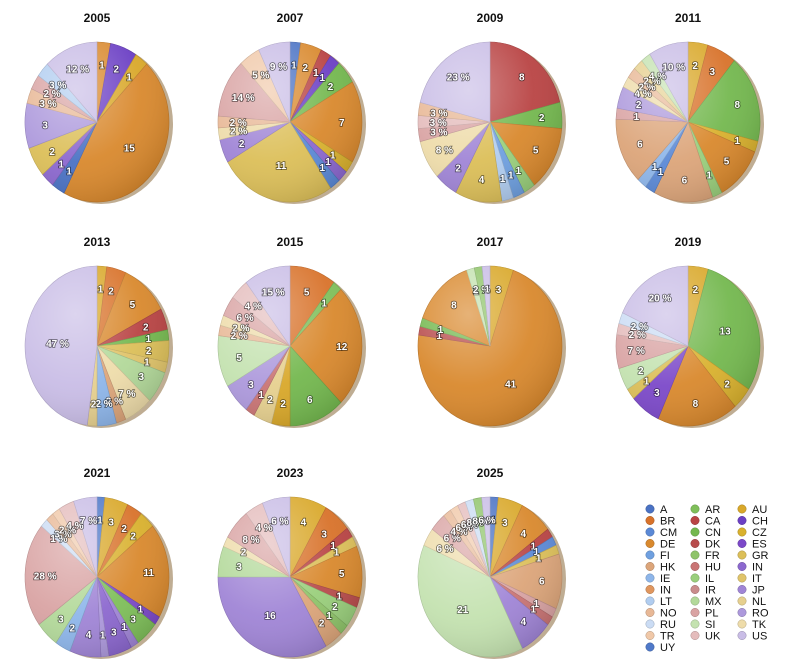  What do you see at coordinates (667, 637) in the screenshot?
I see `legend-label: TR` at bounding box center [667, 637].